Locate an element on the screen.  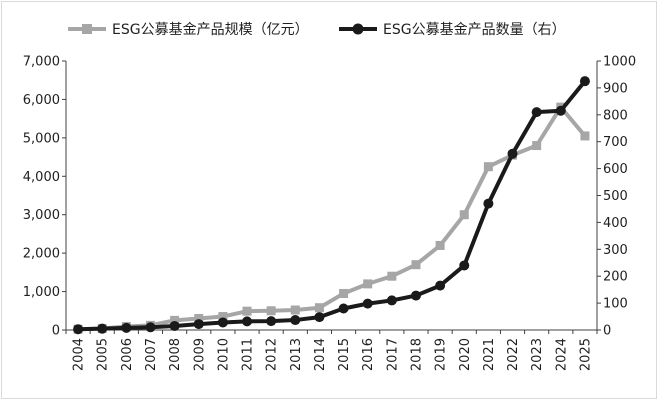
legend: ESG公募基金产品规模（亿元） ESG公募基金产品数量（右） is located at coordinates (317, 29).